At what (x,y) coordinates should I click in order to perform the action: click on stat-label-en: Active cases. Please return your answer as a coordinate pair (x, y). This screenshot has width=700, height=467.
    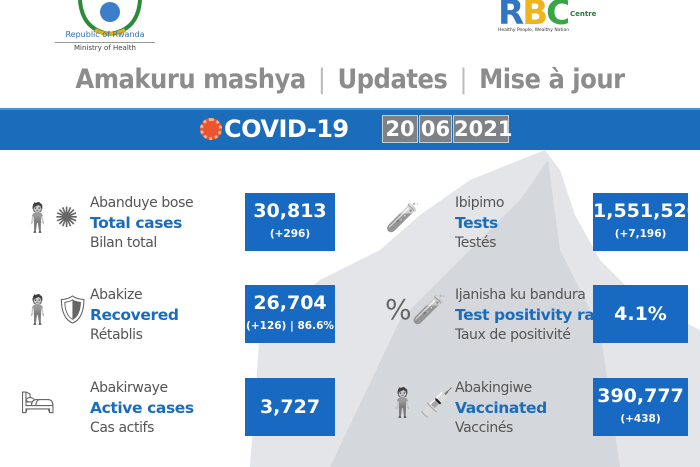
    Looking at the image, I should click on (142, 408).